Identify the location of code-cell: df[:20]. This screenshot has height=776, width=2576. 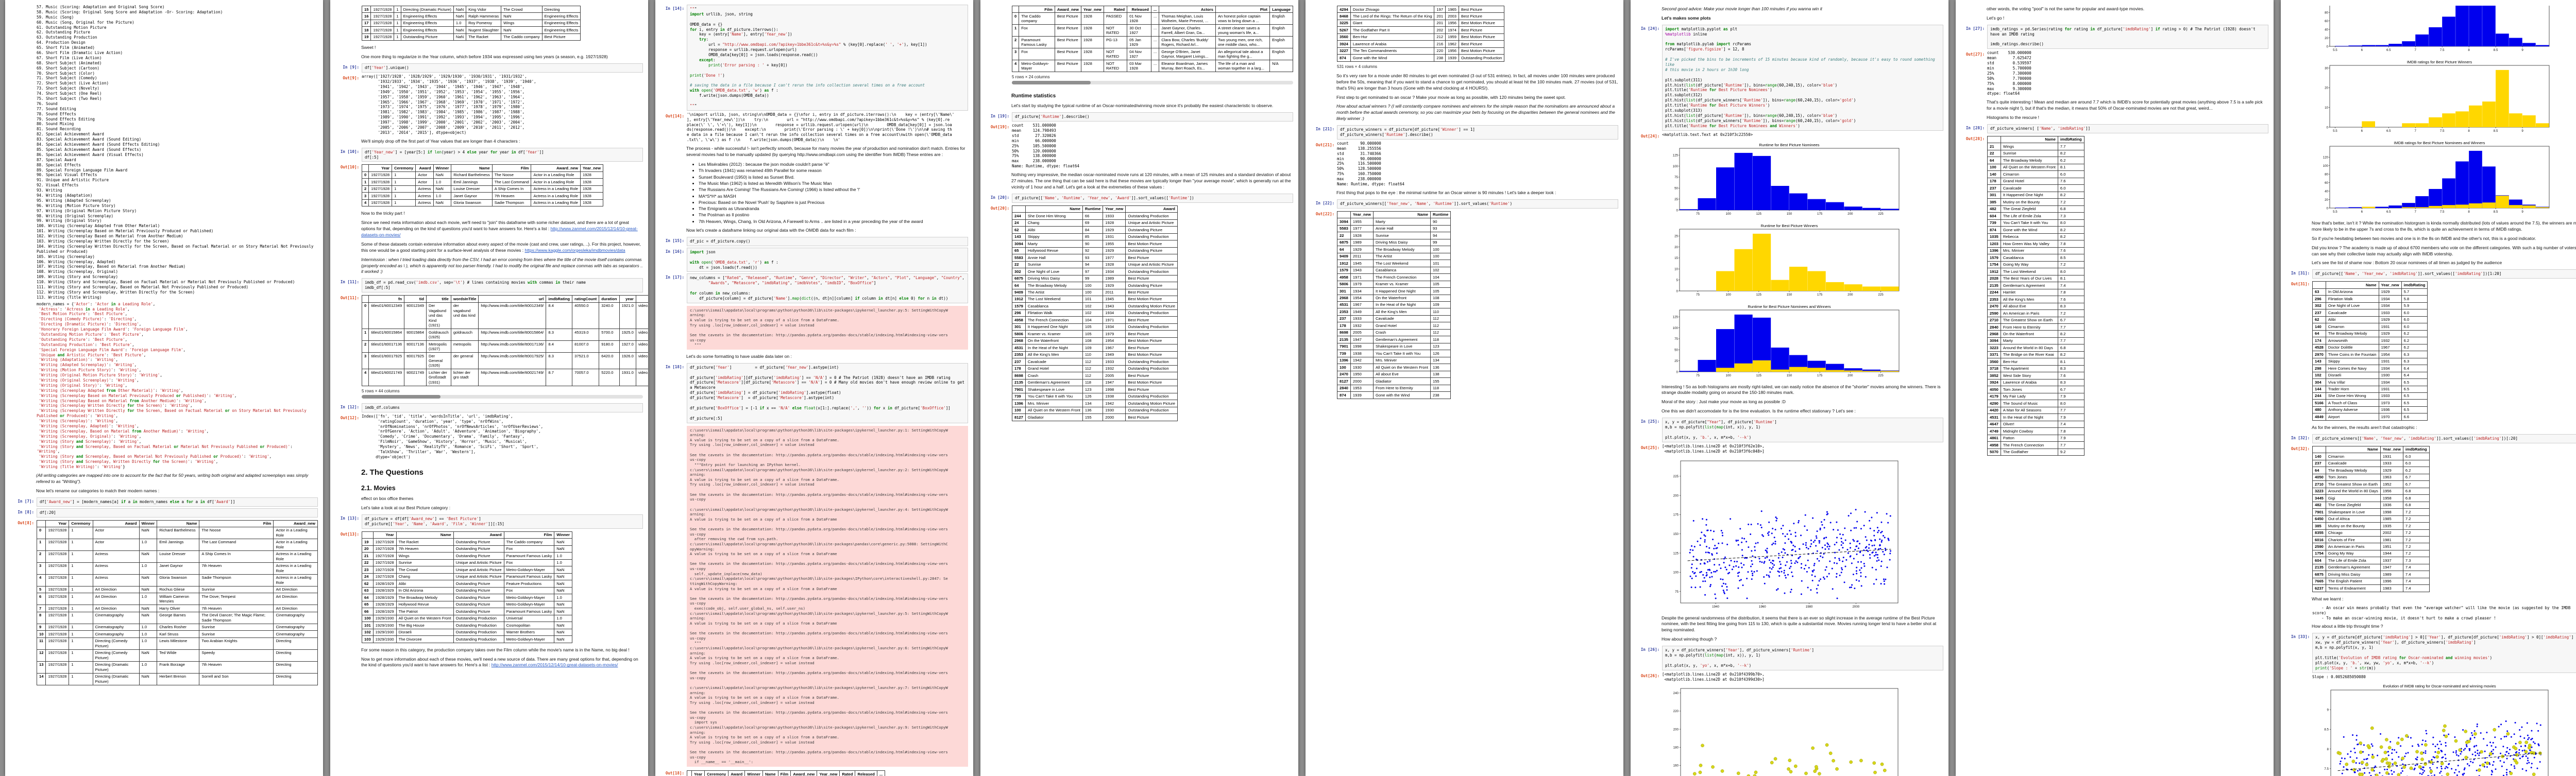
(177, 513).